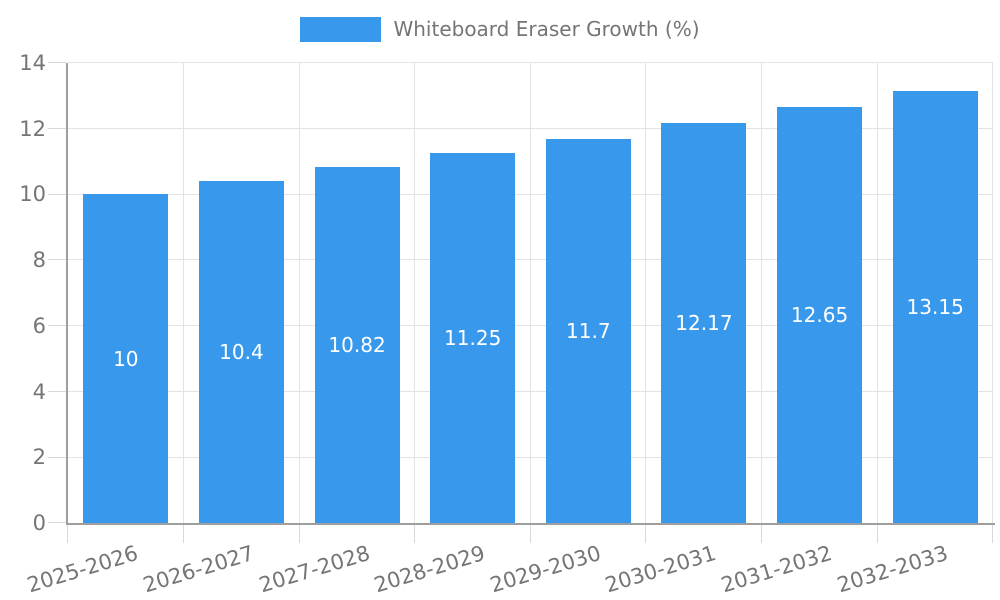  What do you see at coordinates (198, 569) in the screenshot?
I see `x-axis-tick-label: 2026-2027` at bounding box center [198, 569].